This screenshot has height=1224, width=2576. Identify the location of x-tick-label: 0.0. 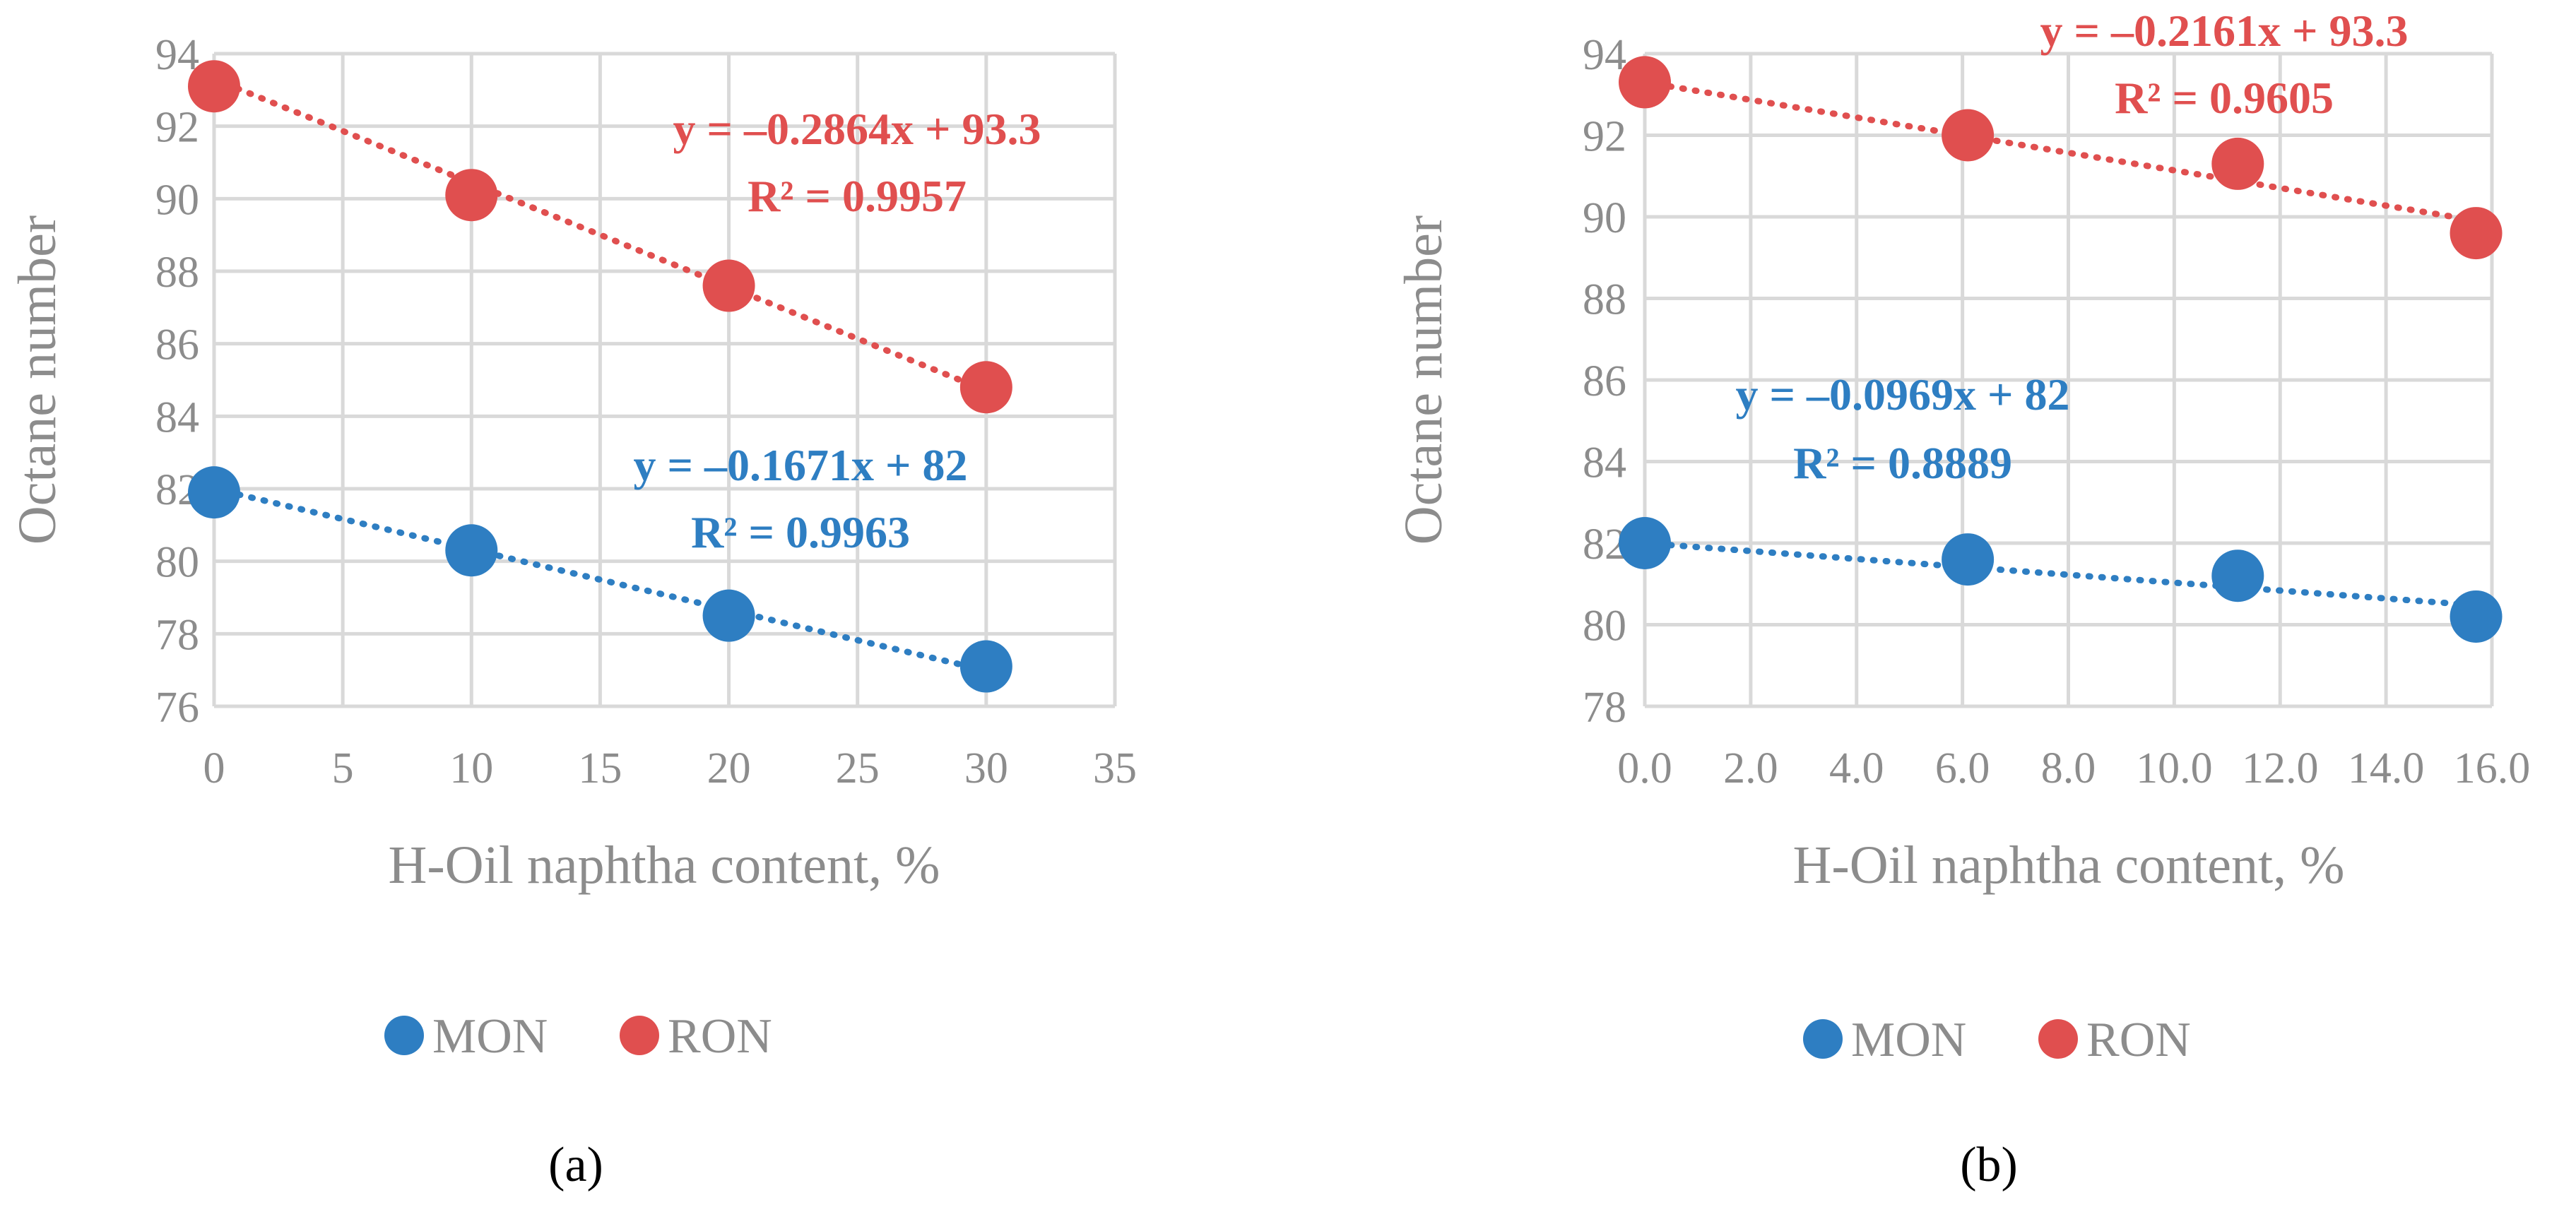
(1644, 768).